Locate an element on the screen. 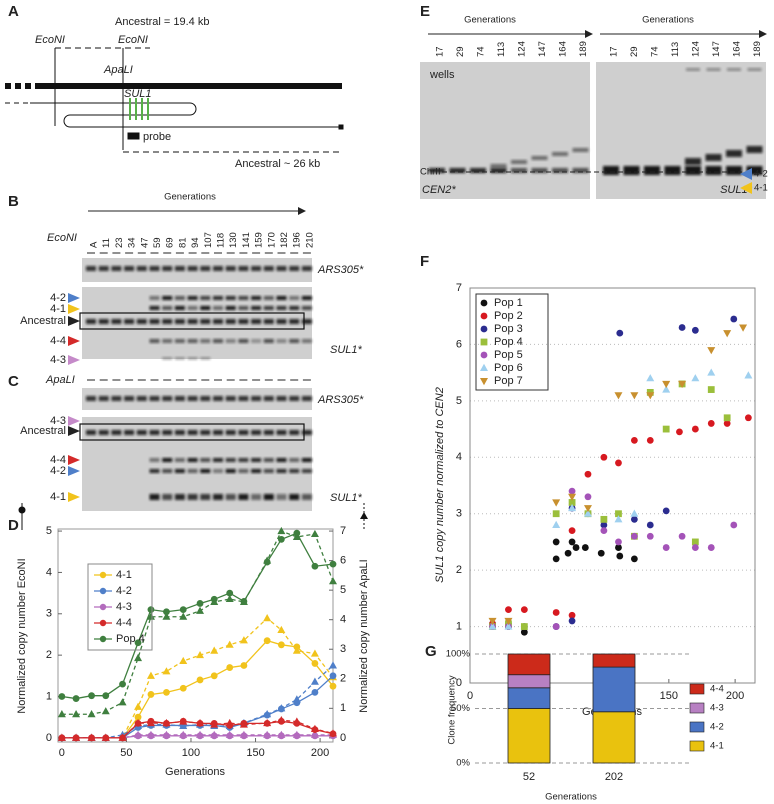 The image size is (774, 804). legend-label: Pop 5 is located at coordinates (508, 355).